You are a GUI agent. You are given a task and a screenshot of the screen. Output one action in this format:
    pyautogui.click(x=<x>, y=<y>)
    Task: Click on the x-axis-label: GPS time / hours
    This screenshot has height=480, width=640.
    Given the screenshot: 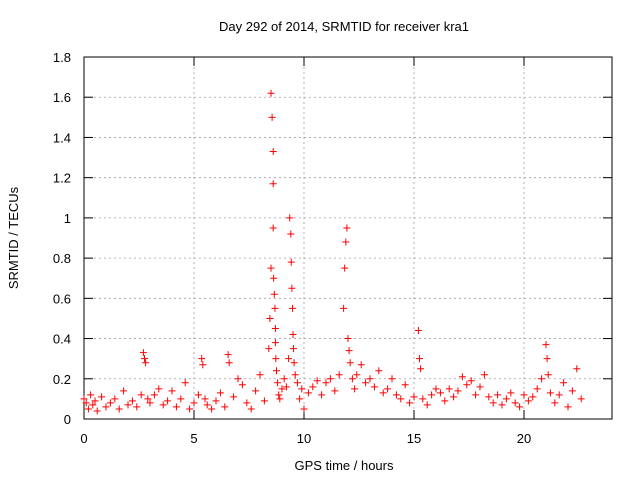 What is the action you would take?
    pyautogui.click(x=344, y=465)
    